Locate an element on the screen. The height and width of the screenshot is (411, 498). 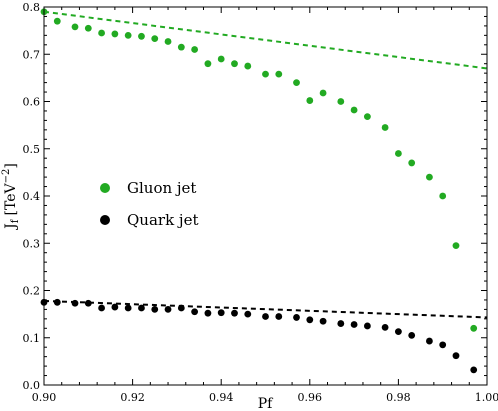
y-tick-label: 0.2 is located at coordinates (32, 291).